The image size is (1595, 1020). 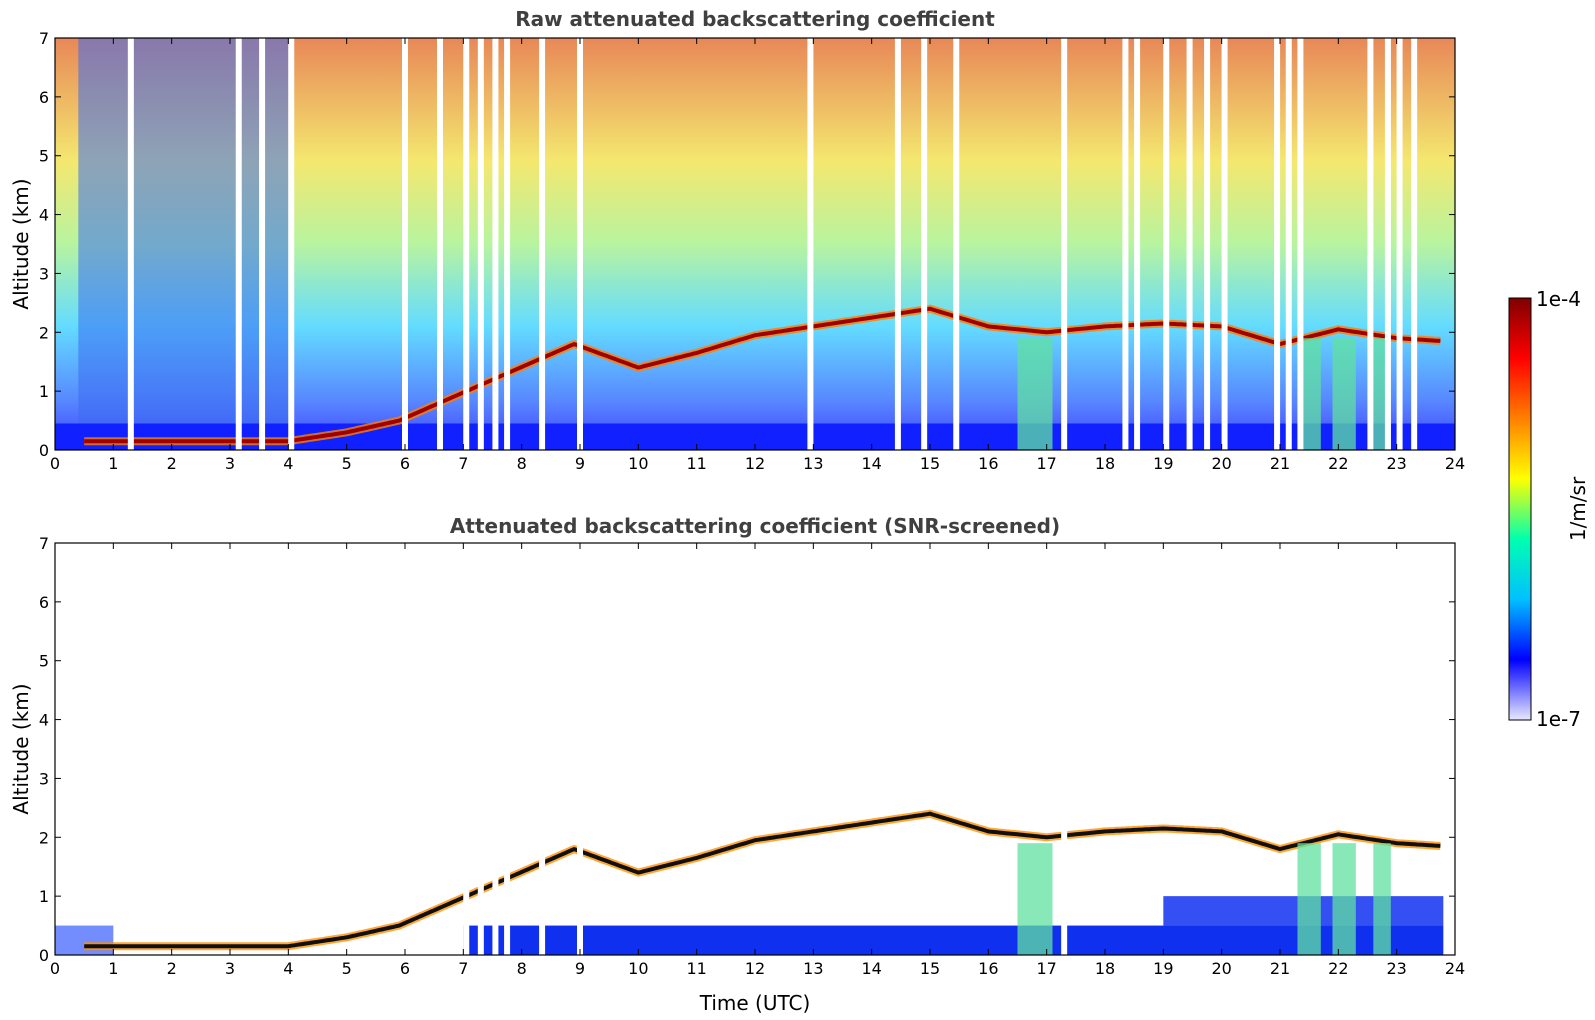 I want to click on raw-x-tick-label: 19, so click(x=1163, y=463).